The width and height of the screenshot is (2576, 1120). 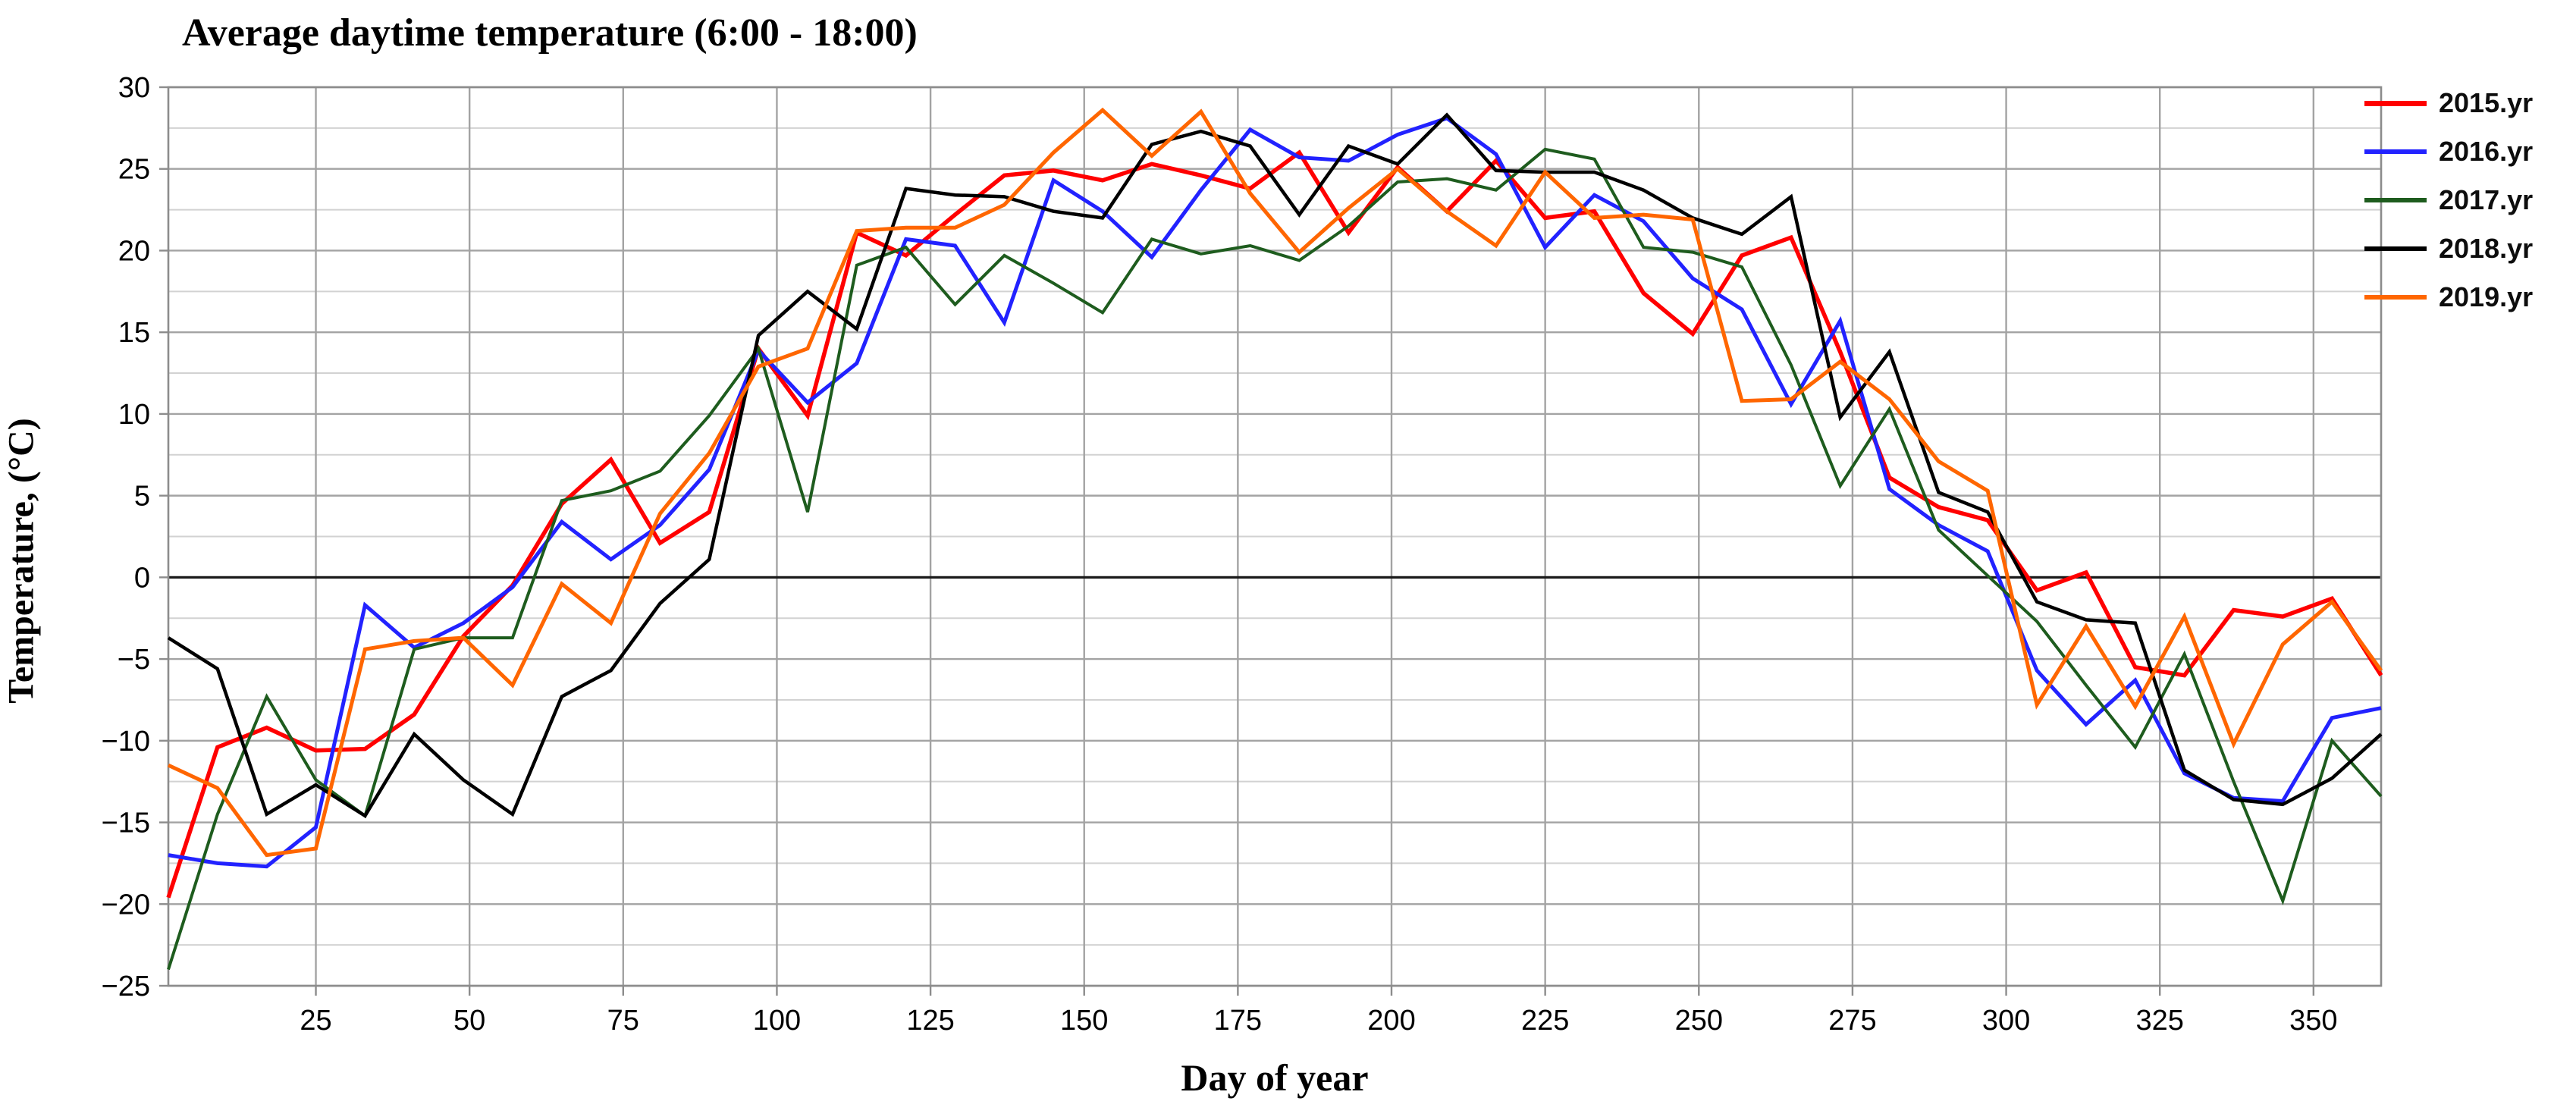 What do you see at coordinates (2006, 1021) in the screenshot?
I see `x-tick-label: 300` at bounding box center [2006, 1021].